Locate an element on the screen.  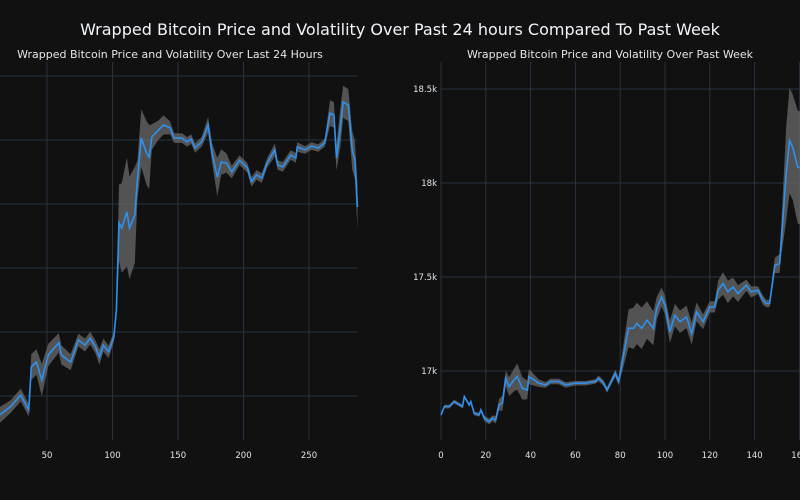
y-tick-label: 18k is located at coordinates (429, 184).